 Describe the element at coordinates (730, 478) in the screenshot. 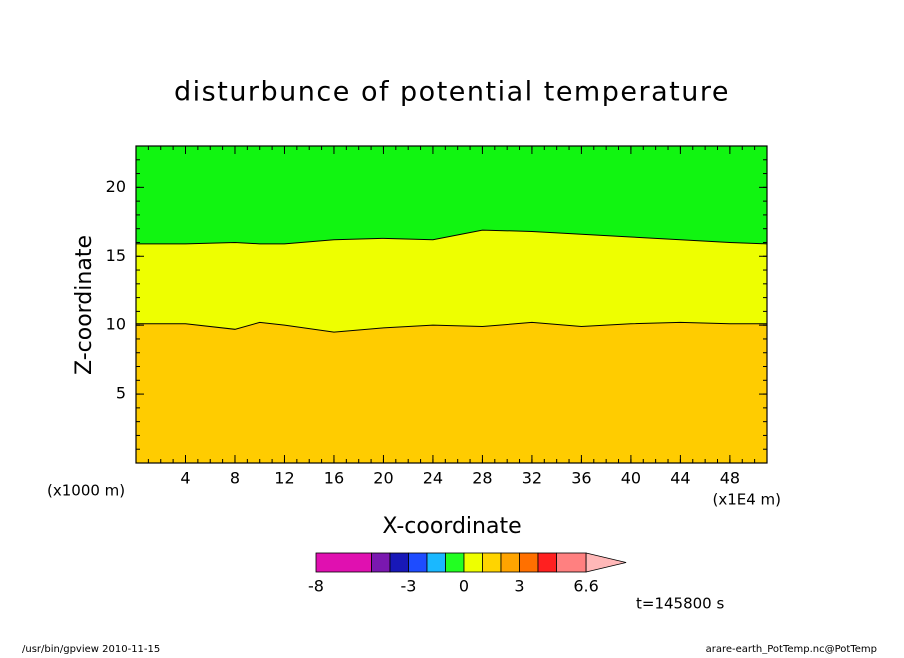

I see `x-tick-label: 48` at that location.